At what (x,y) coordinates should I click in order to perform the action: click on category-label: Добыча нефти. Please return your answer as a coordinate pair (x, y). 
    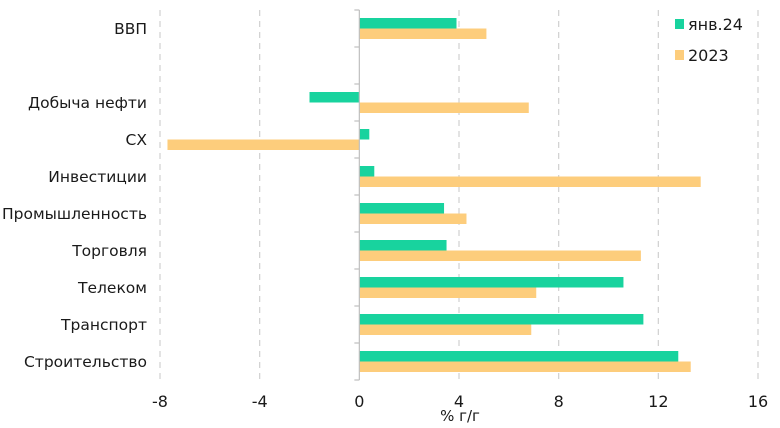
    Looking at the image, I should click on (87, 103).